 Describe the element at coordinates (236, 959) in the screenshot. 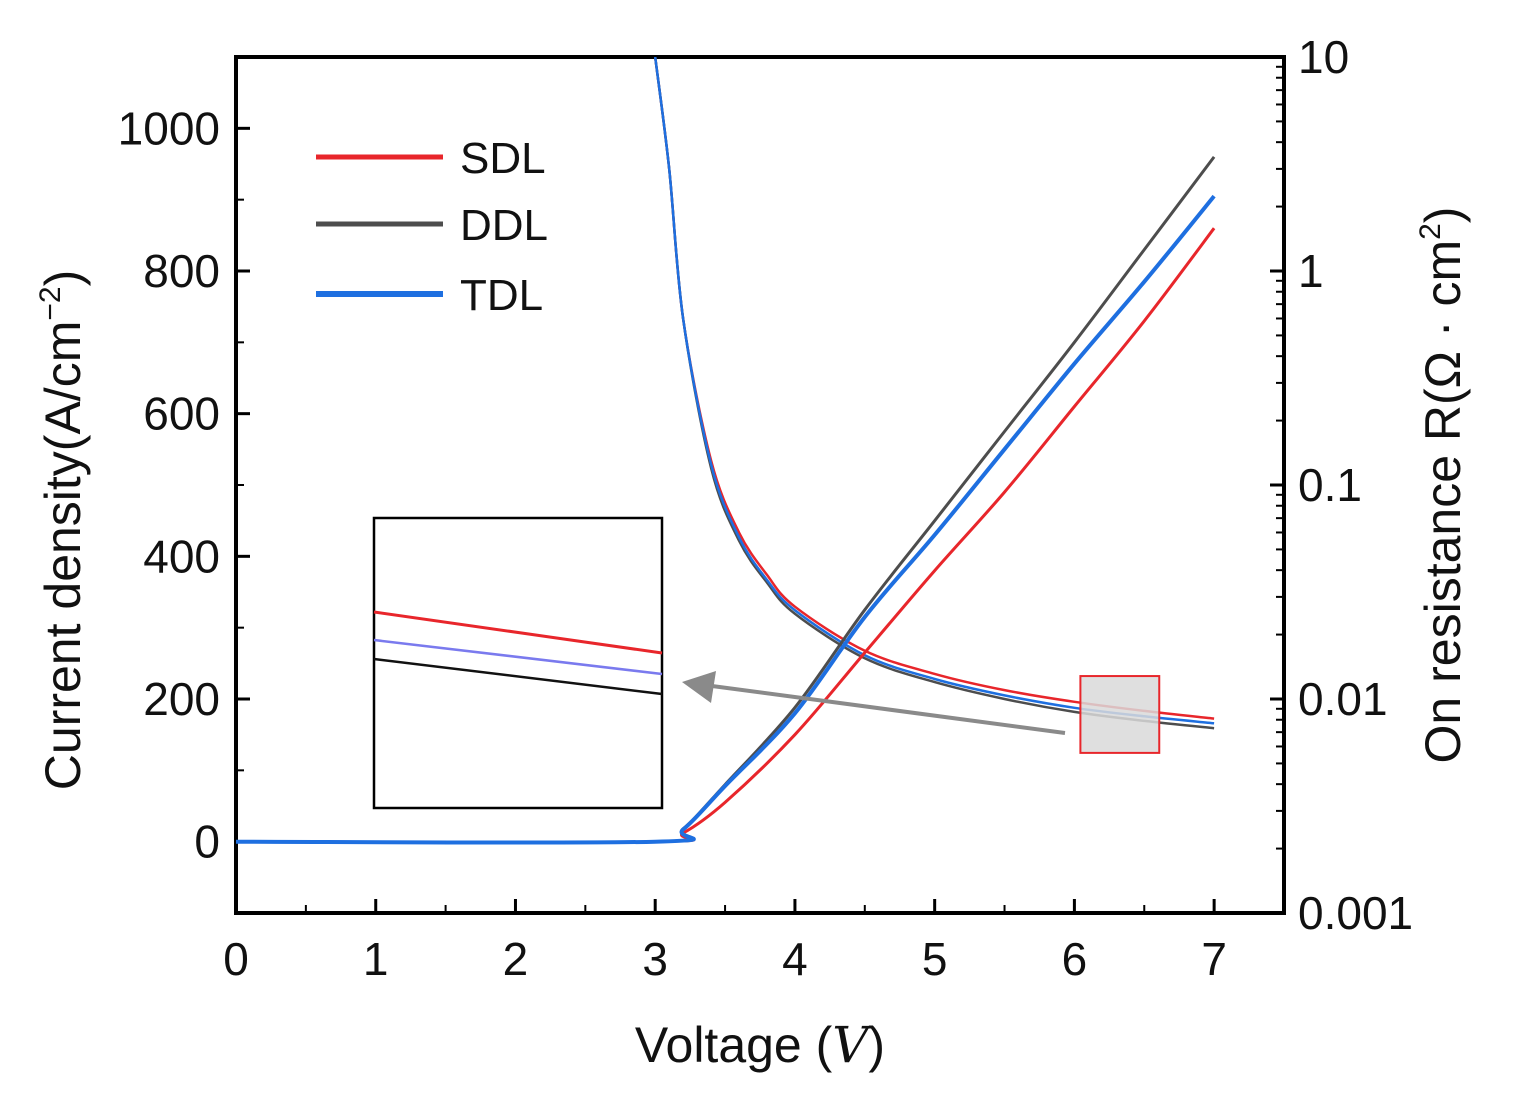

I see `x-tick-label: 0` at that location.